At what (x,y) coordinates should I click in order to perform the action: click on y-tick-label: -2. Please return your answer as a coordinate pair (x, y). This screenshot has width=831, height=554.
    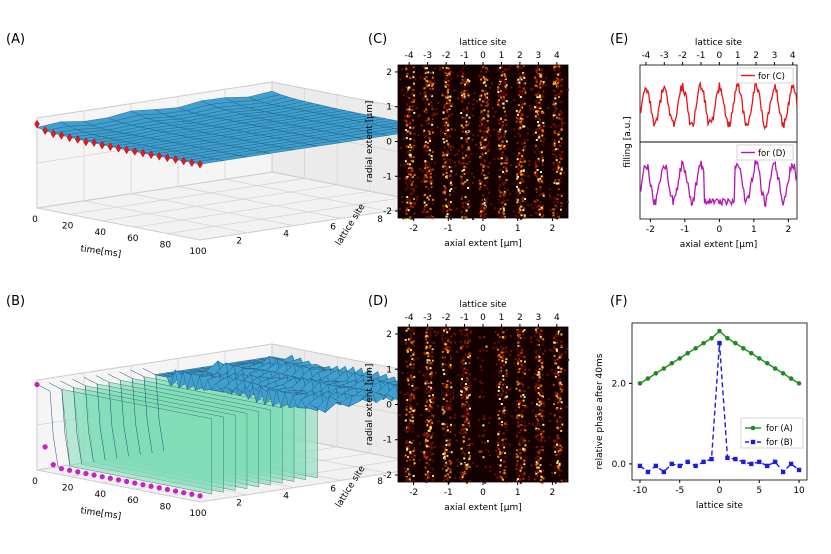
    Looking at the image, I should click on (387, 476).